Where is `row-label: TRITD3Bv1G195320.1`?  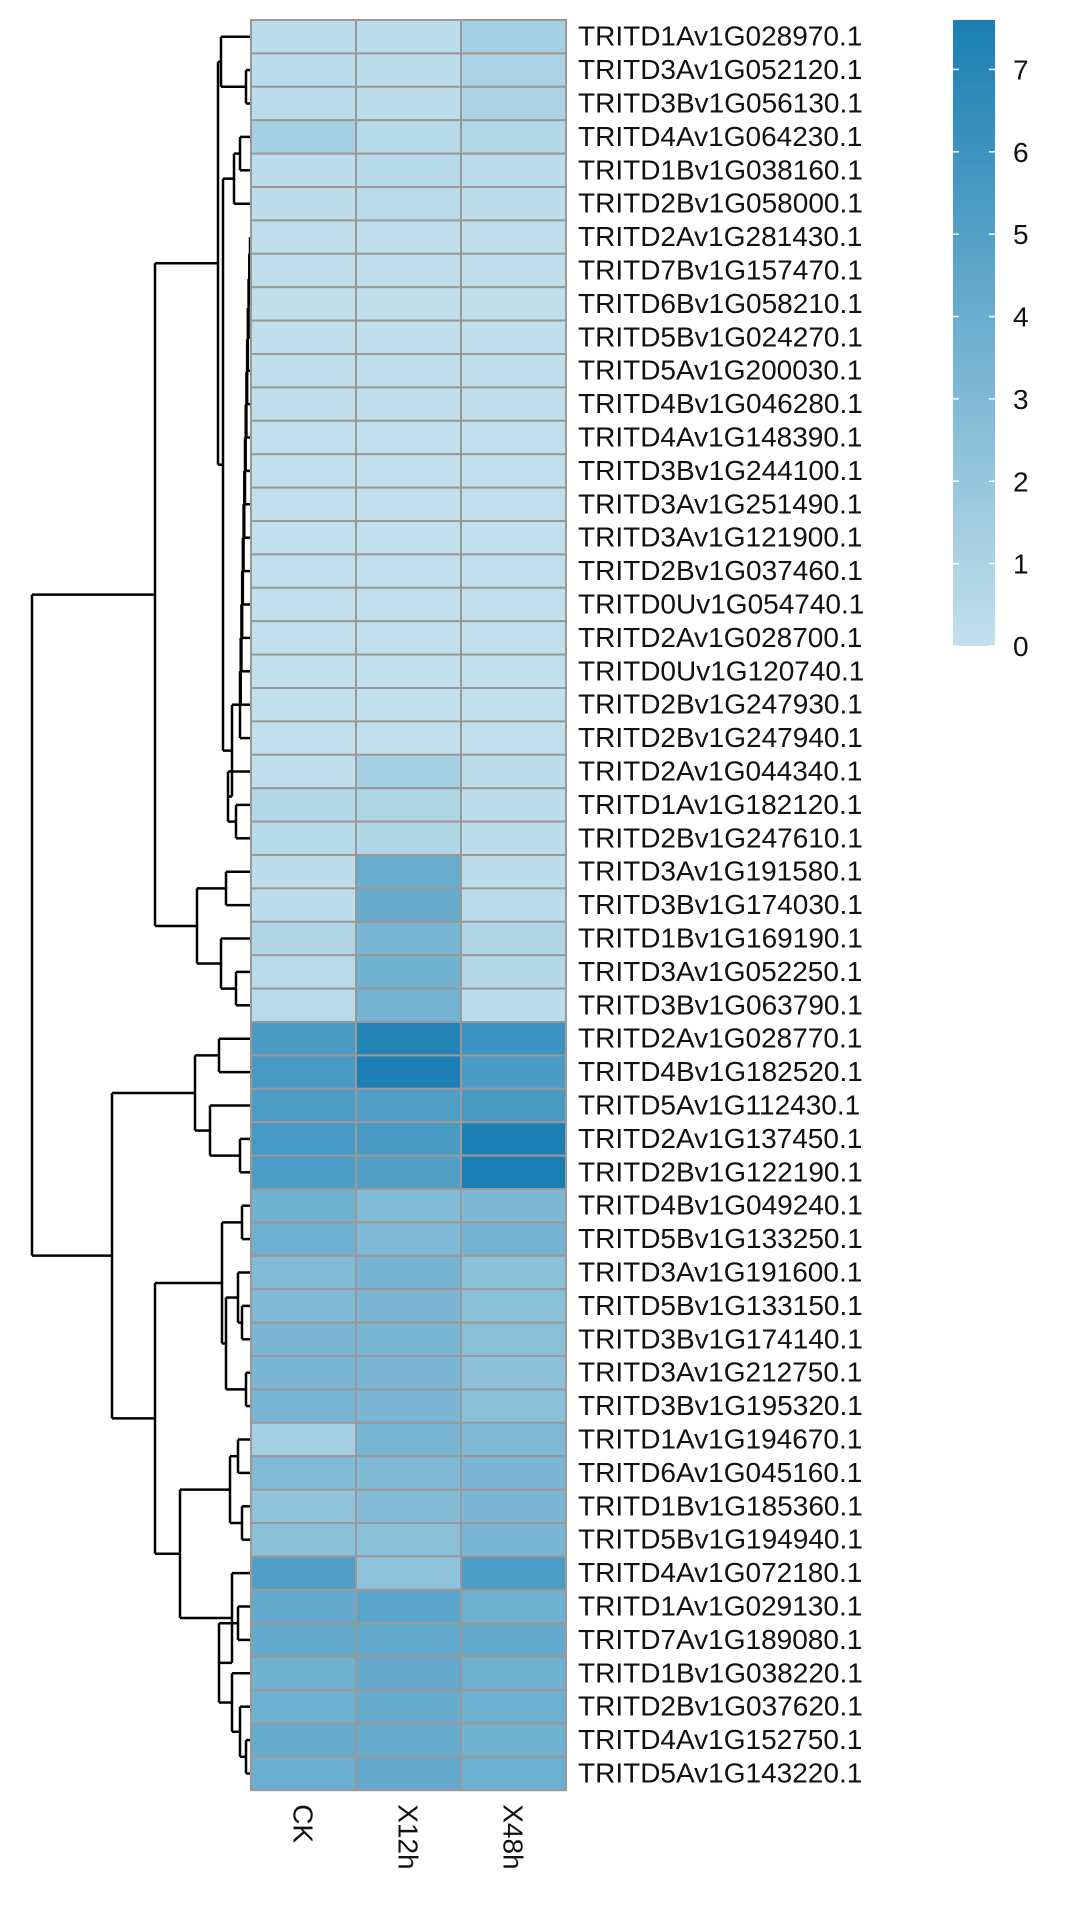
row-label: TRITD3Bv1G195320.1 is located at coordinates (720, 1405).